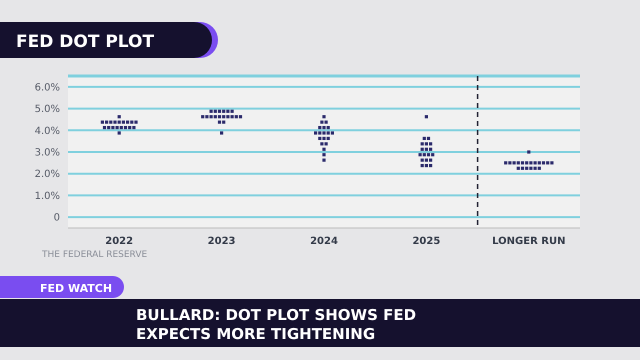 Image resolution: width=640 pixels, height=360 pixels. What do you see at coordinates (94, 255) in the screenshot?
I see `text: THE FEDERAL RESERVE` at bounding box center [94, 255].